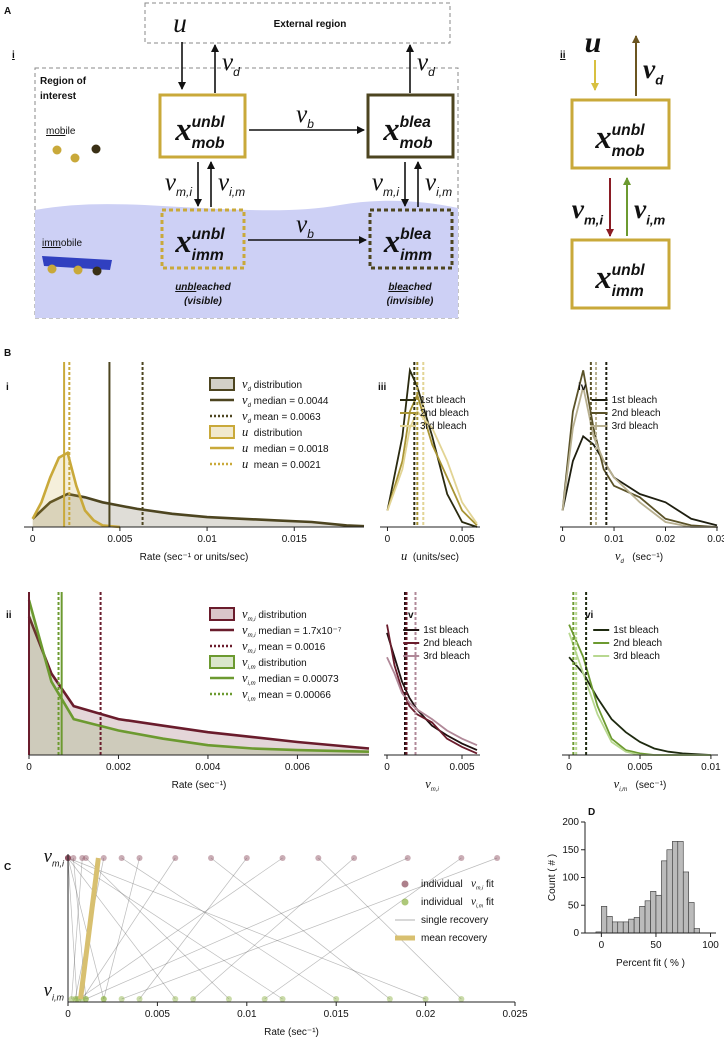  What do you see at coordinates (294, 695) in the screenshot?
I see `rest: mean = 0.00066` at bounding box center [294, 695].